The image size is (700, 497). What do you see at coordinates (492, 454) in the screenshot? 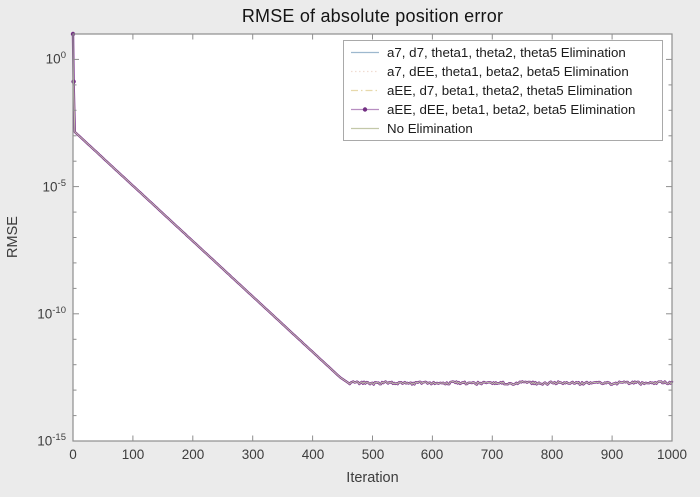
I see `x-tick-label: 700` at bounding box center [492, 454].